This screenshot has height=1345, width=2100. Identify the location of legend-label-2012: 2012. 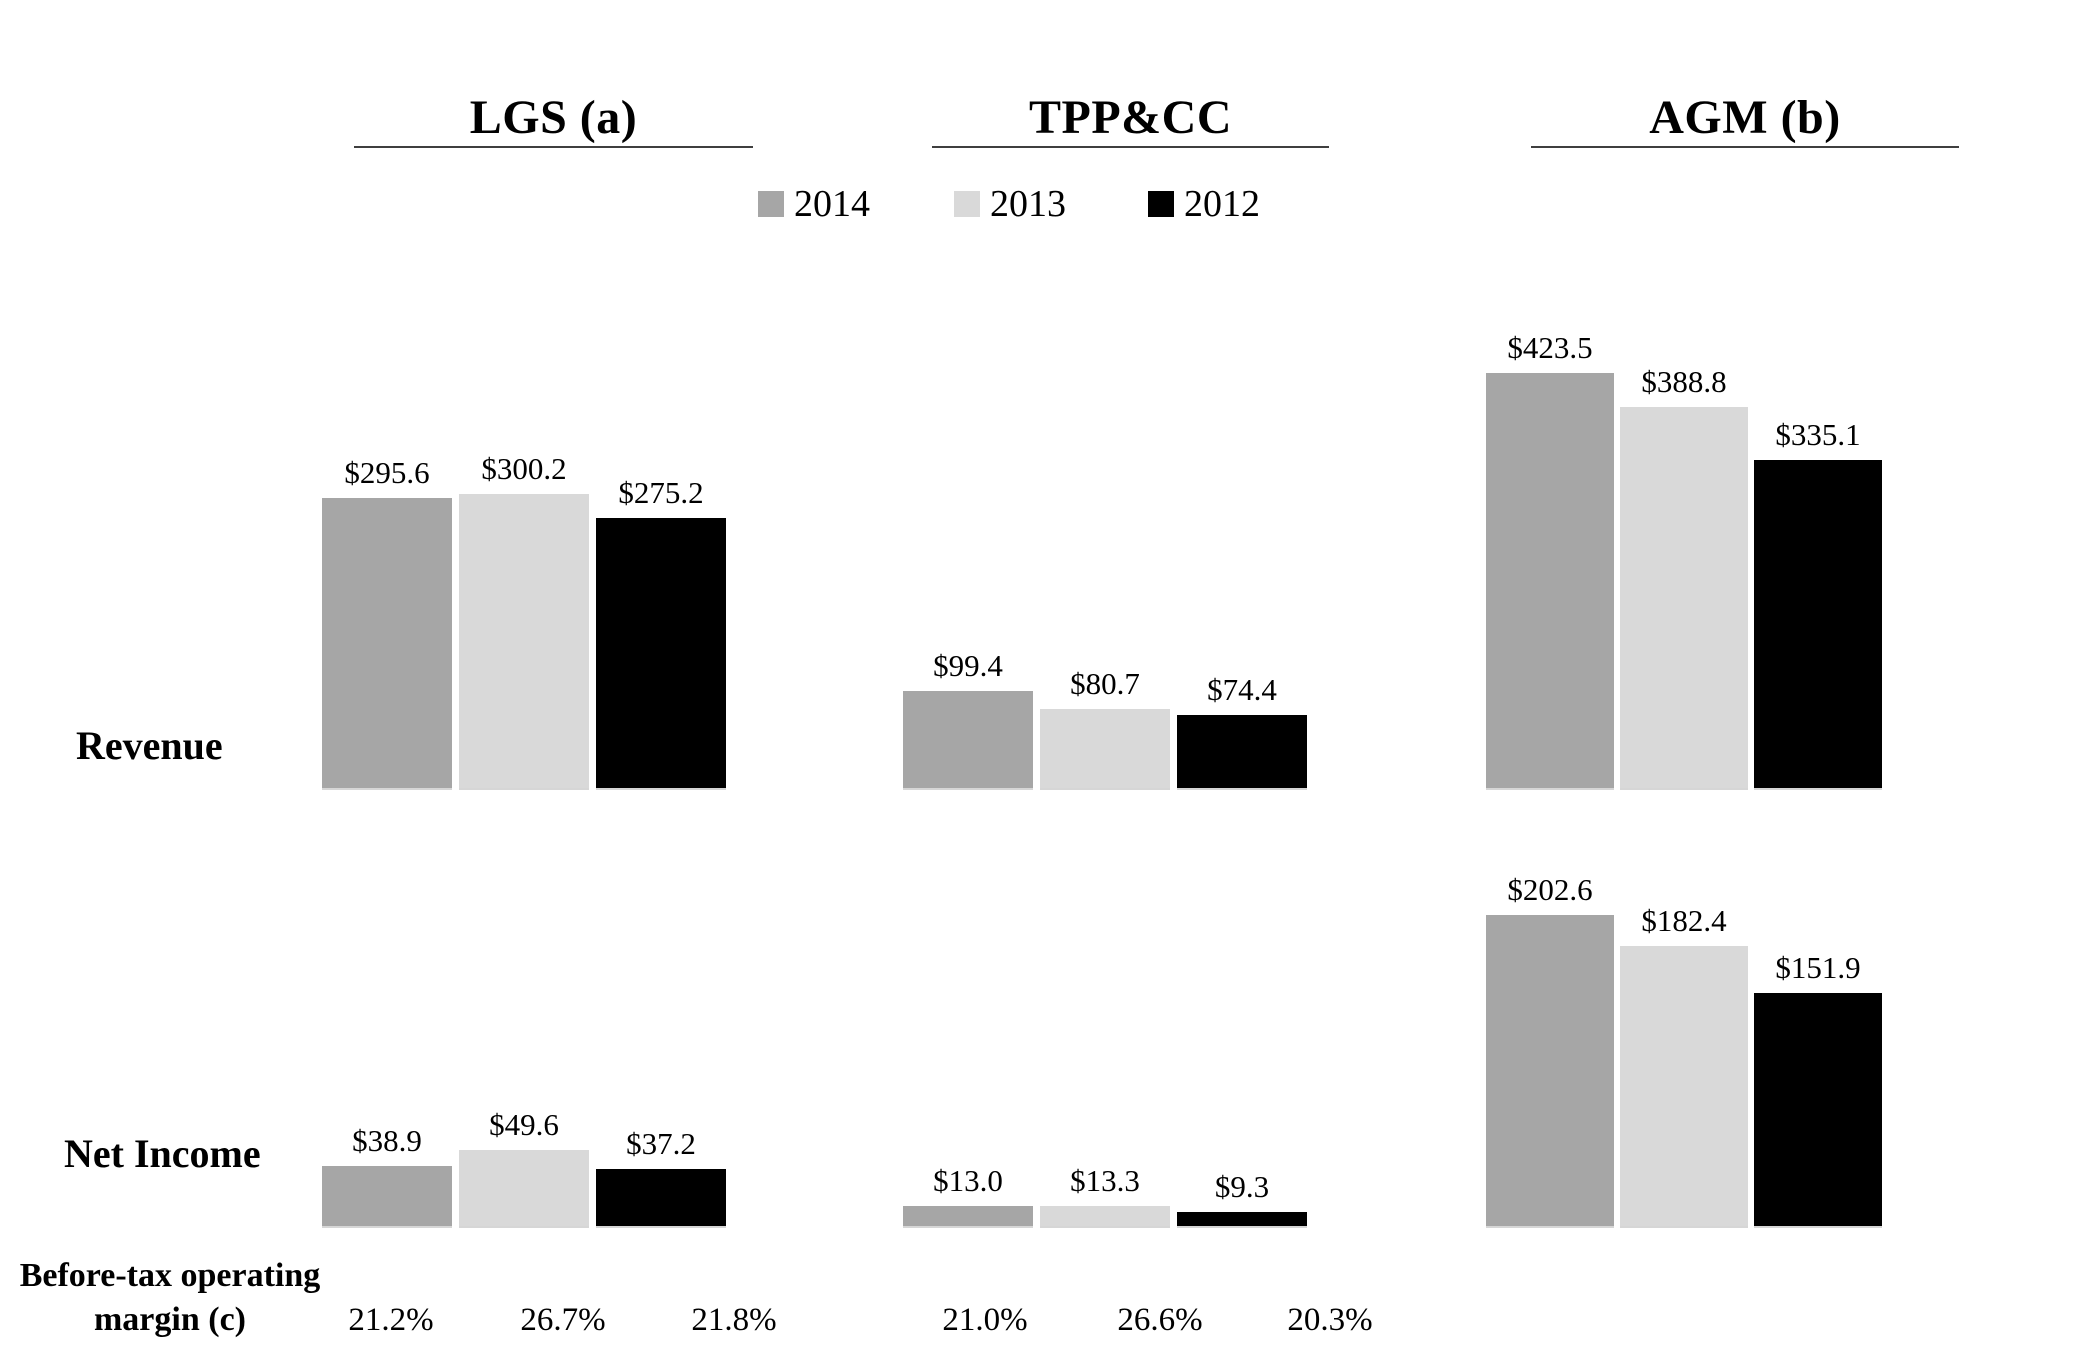
(1222, 204).